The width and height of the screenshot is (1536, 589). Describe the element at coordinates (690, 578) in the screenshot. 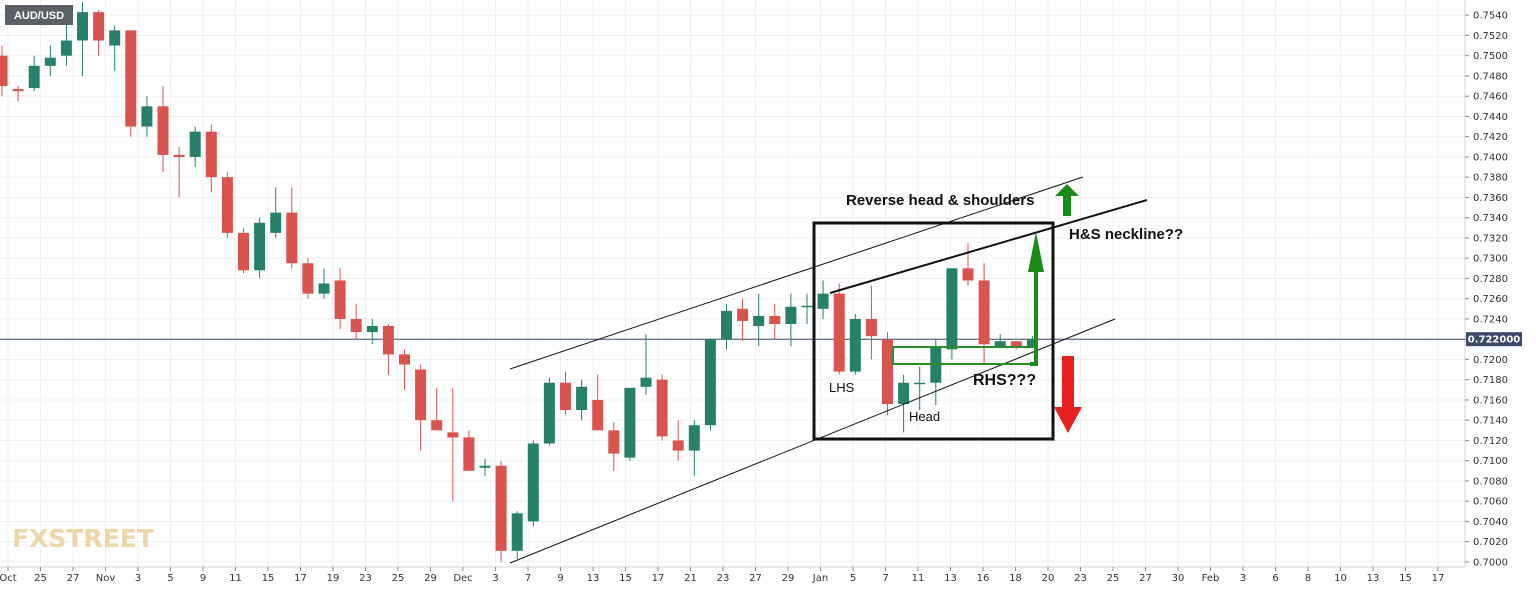

I see `x-tick-label: 21` at that location.